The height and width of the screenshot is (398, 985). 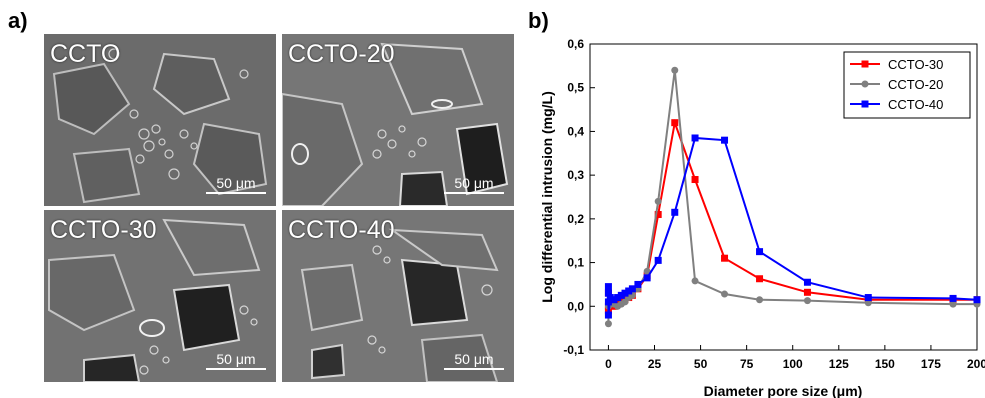 What do you see at coordinates (575, 88) in the screenshot?
I see `y-tick-label: 0,5` at bounding box center [575, 88].